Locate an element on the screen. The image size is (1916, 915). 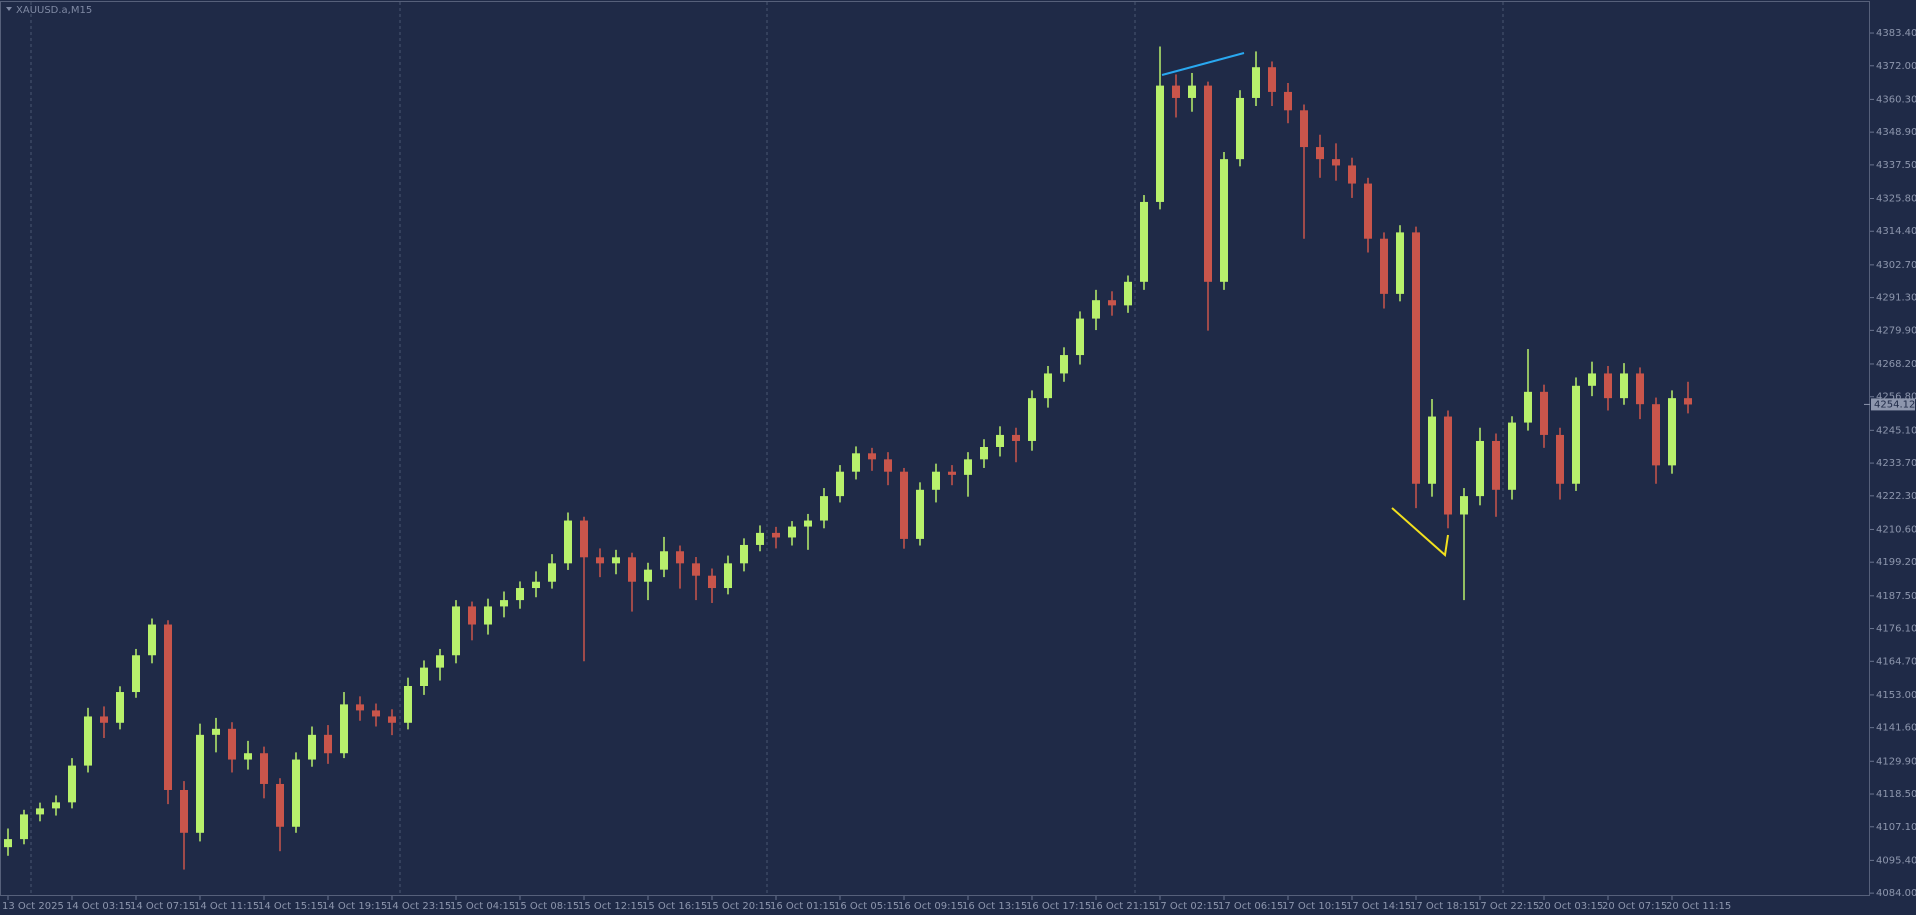
x-tick-label: 17 Oct 10:15 is located at coordinates (1314, 906).